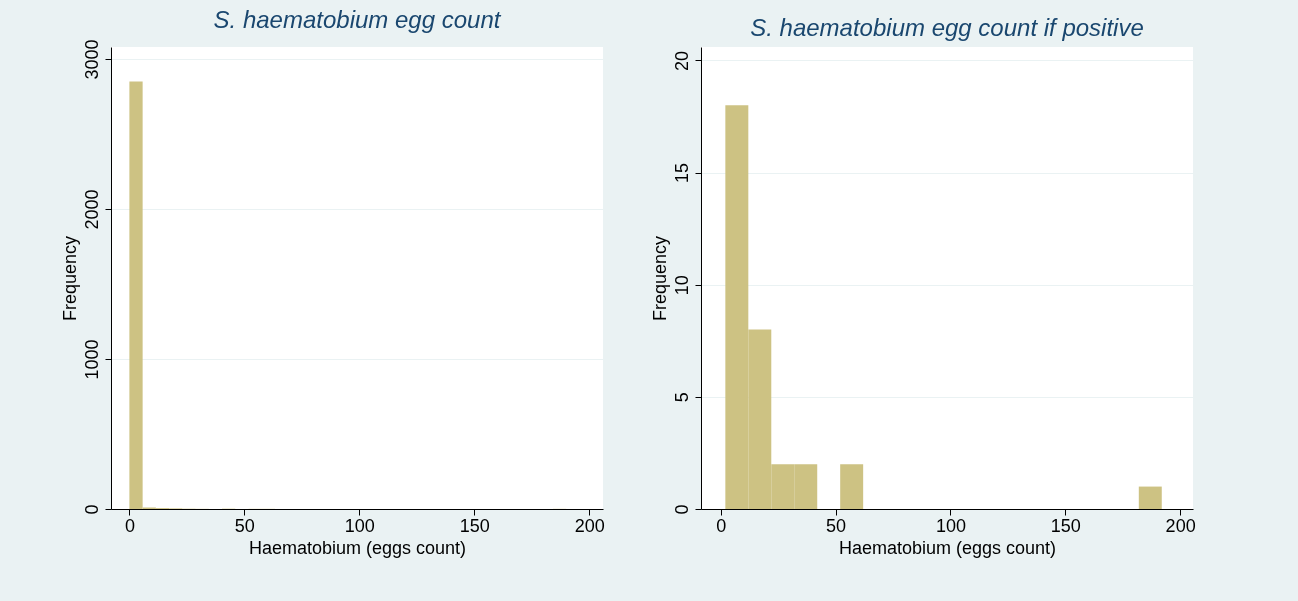 Image resolution: width=1298 pixels, height=601 pixels. I want to click on y-tick-label: 10, so click(681, 285).